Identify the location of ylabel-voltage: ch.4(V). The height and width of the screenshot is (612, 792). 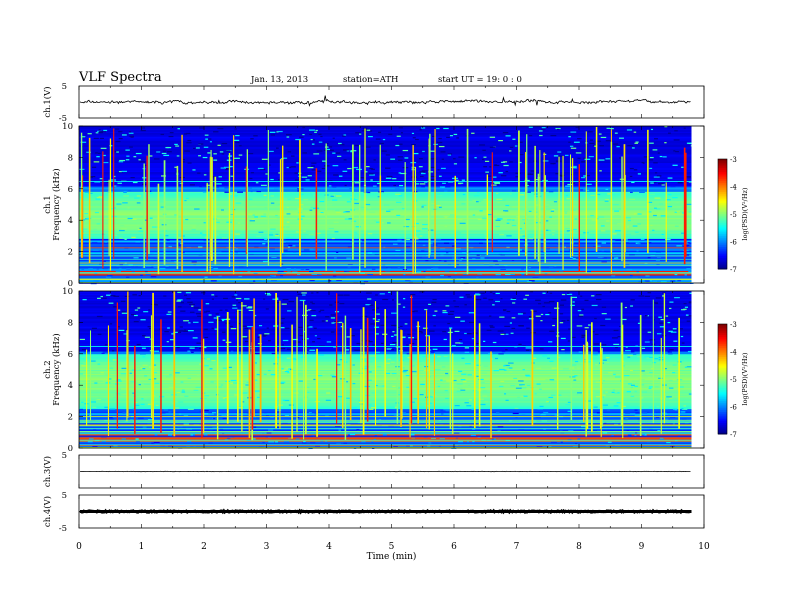
(47, 511).